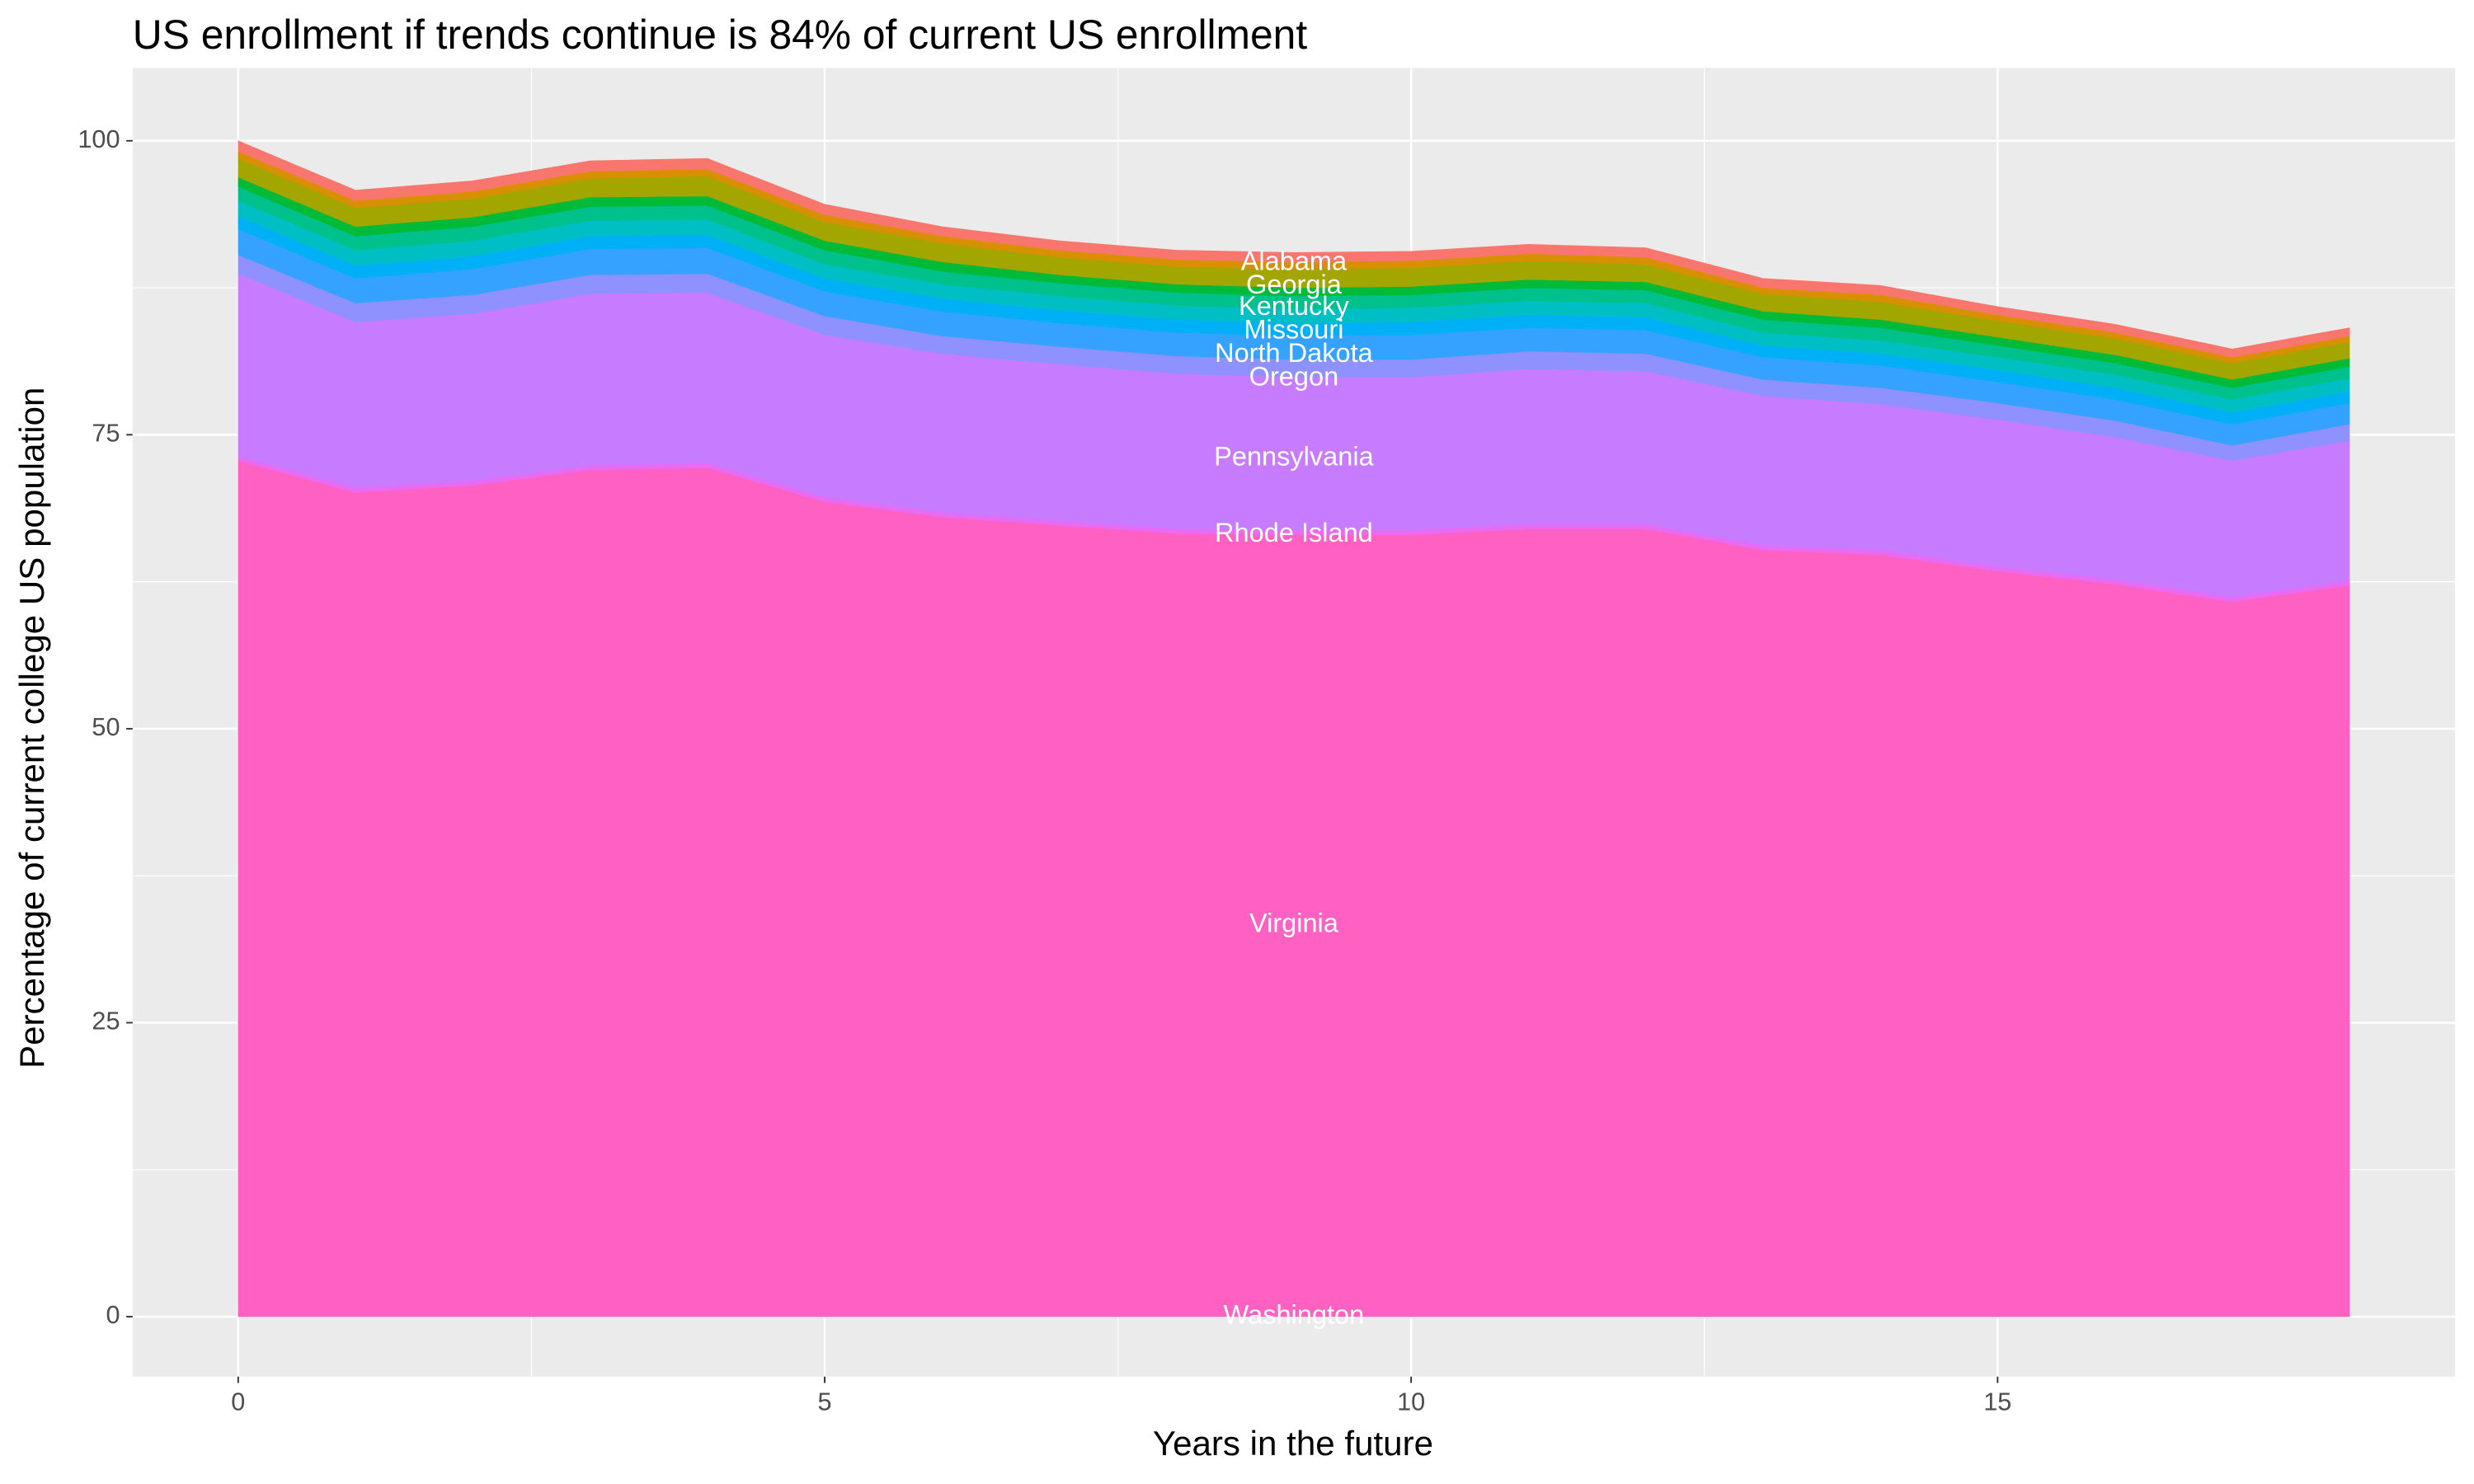 The width and height of the screenshot is (2474, 1484). What do you see at coordinates (1997, 1402) in the screenshot?
I see `x-tick-label: 15` at bounding box center [1997, 1402].